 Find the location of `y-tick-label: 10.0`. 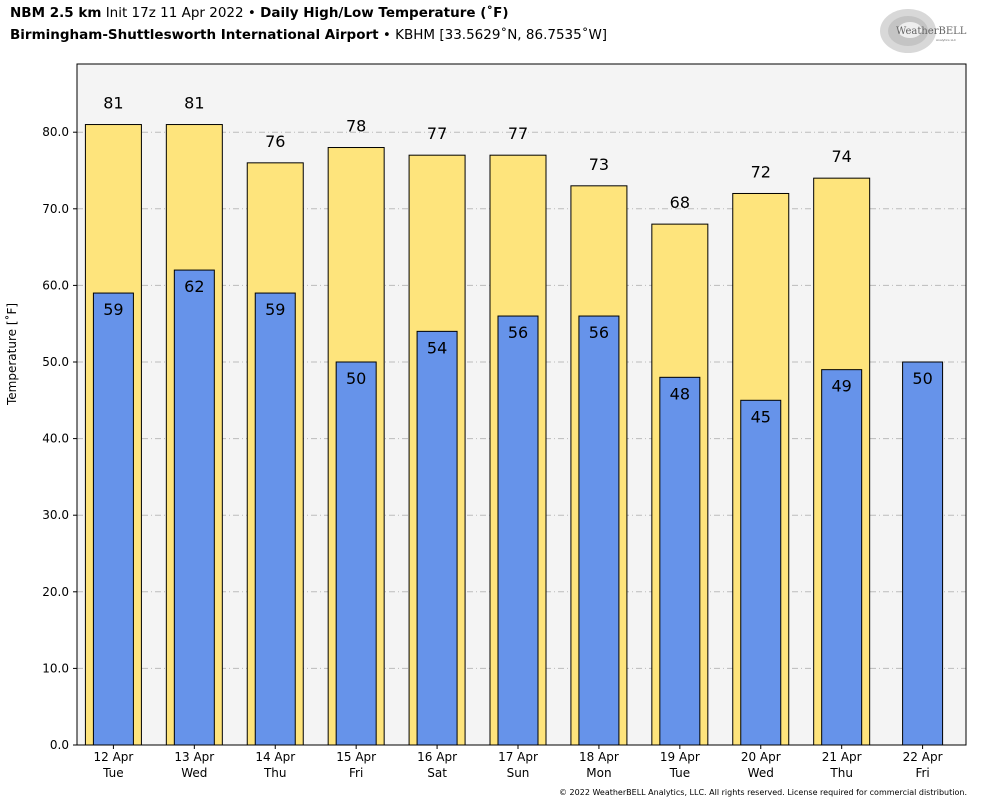

y-tick-label: 10.0 is located at coordinates (55, 668).